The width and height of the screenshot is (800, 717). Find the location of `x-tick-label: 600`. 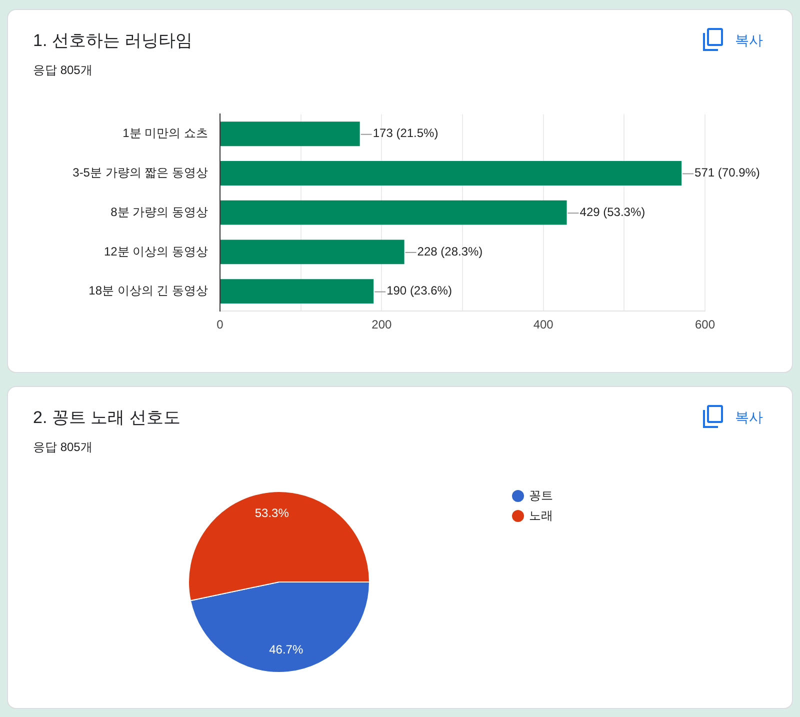

x-tick-label: 600 is located at coordinates (705, 325).